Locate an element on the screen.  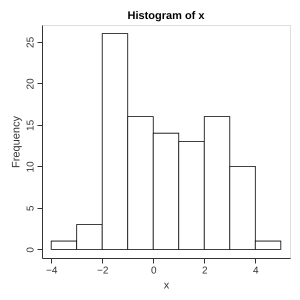
x-tick-label: 2 is located at coordinates (205, 271).